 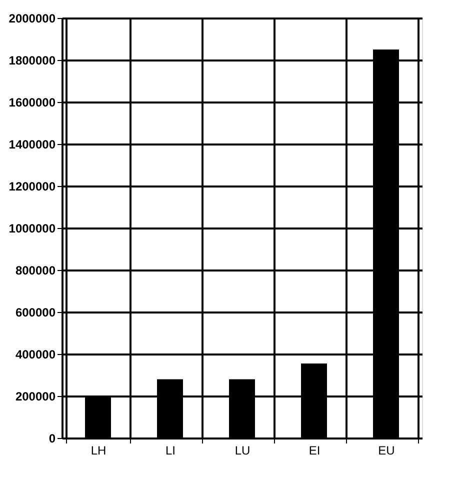 I want to click on y-tick-label: 0, so click(x=52, y=439).